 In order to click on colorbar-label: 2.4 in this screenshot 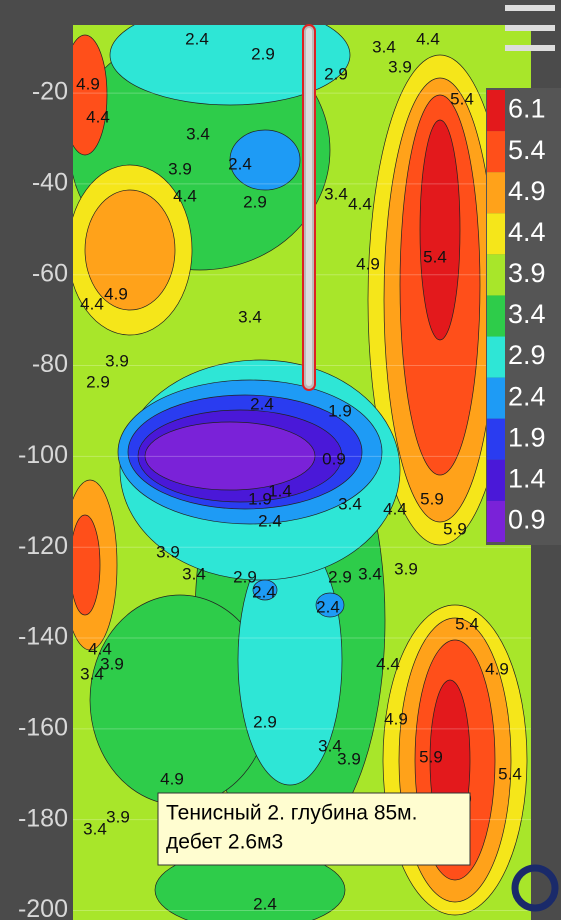, I will do `click(527, 396)`.